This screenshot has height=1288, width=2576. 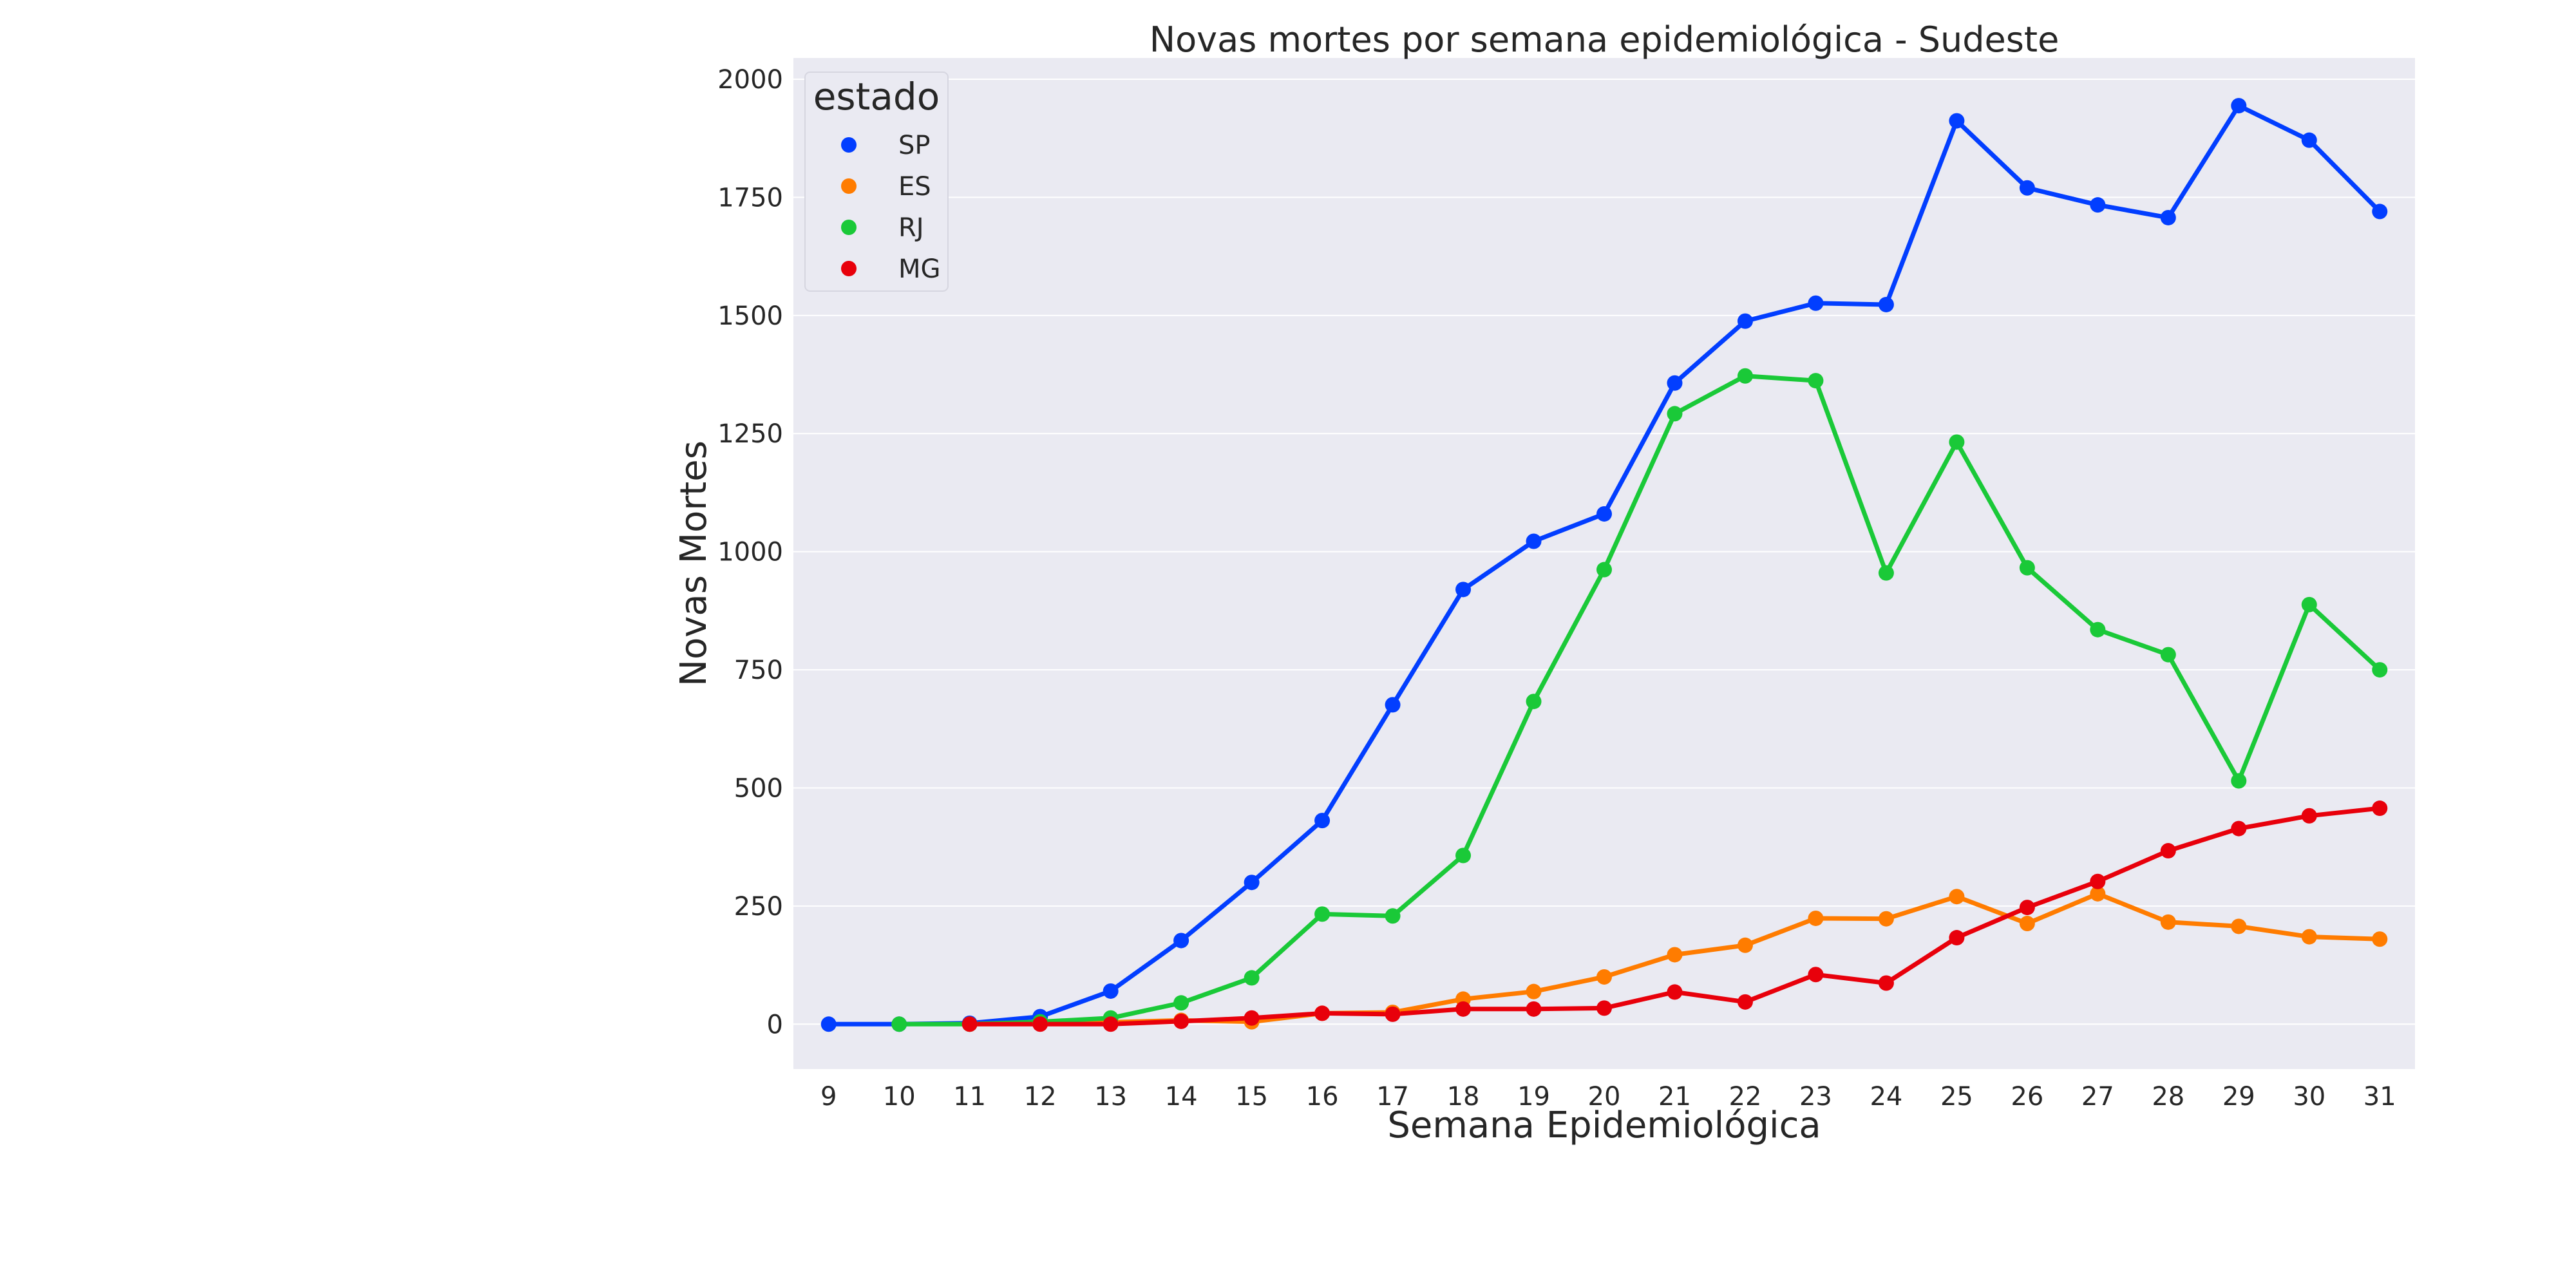 What do you see at coordinates (849, 269) in the screenshot?
I see `legend-marker-mg` at bounding box center [849, 269].